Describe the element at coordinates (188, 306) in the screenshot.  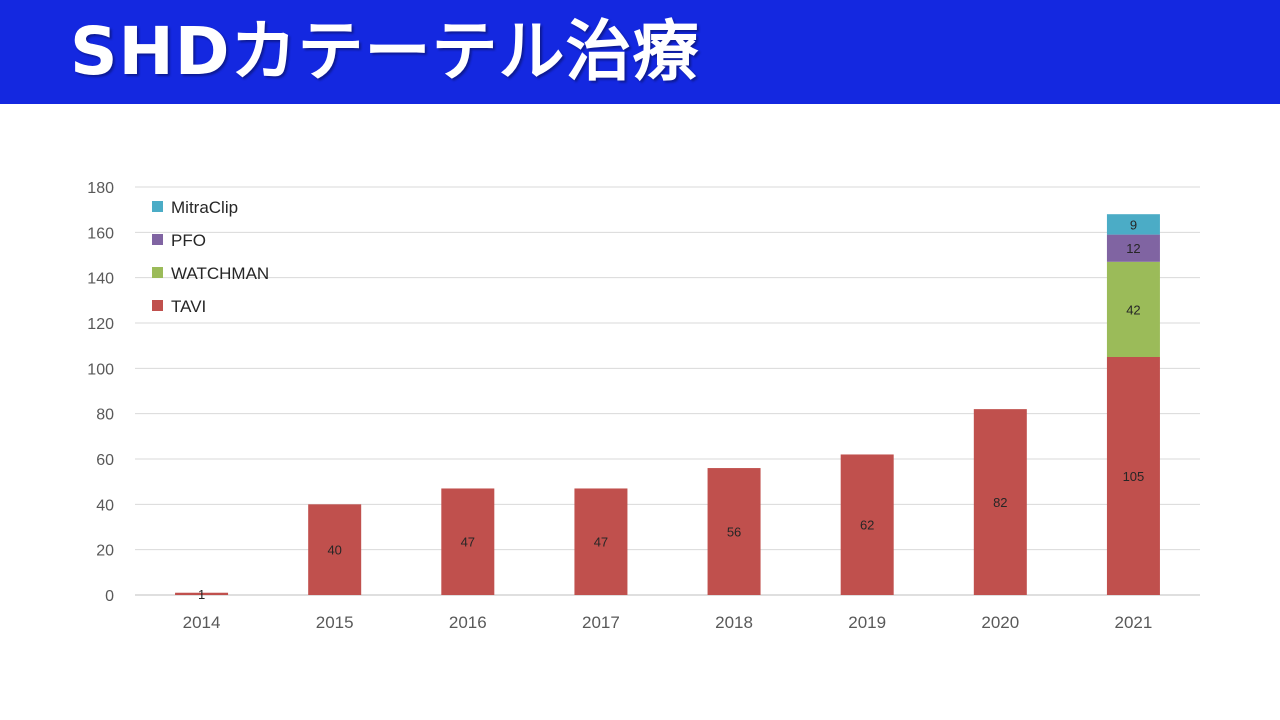
I see `legend-label-tavi: TAVI` at that location.